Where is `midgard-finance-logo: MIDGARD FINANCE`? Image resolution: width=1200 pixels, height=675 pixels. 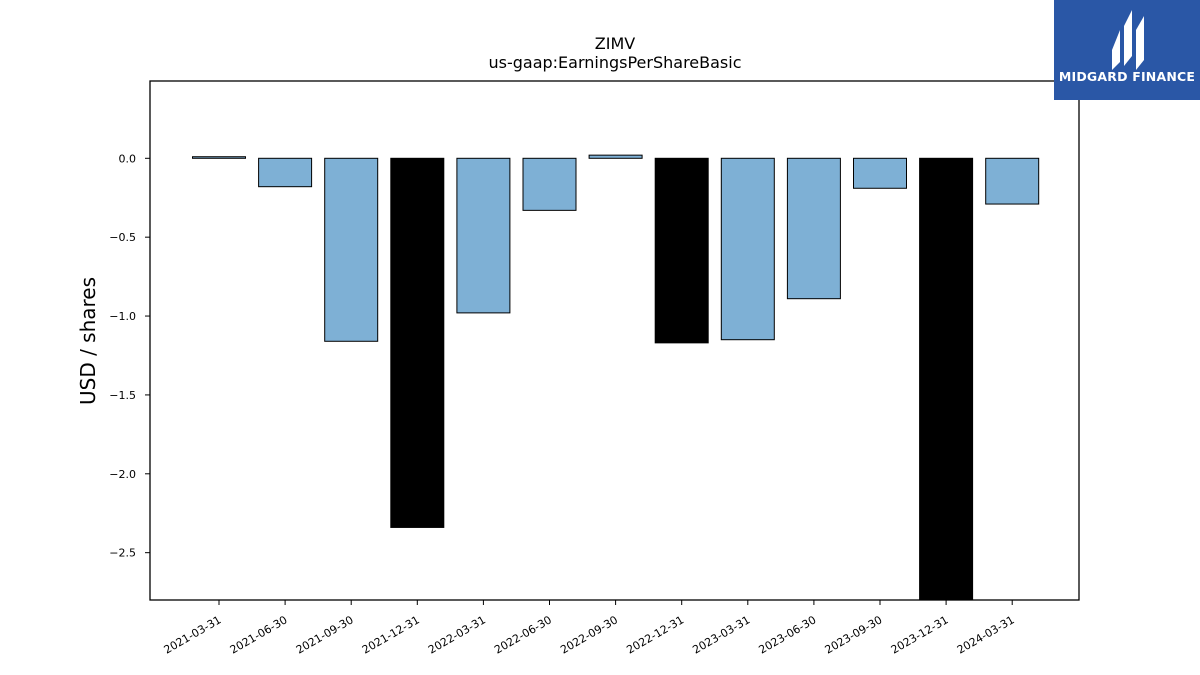 midgard-finance-logo: MIDGARD FINANCE is located at coordinates (1127, 50).